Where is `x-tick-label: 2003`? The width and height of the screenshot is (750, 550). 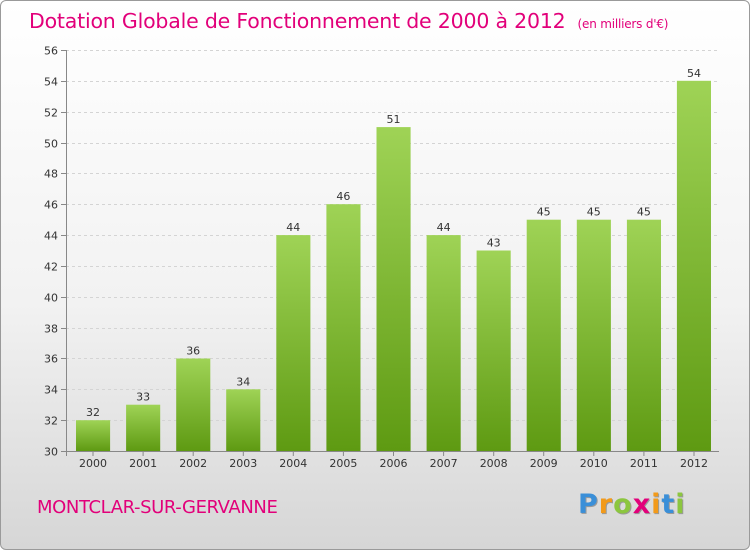 x-tick-label: 2003 is located at coordinates (243, 463).